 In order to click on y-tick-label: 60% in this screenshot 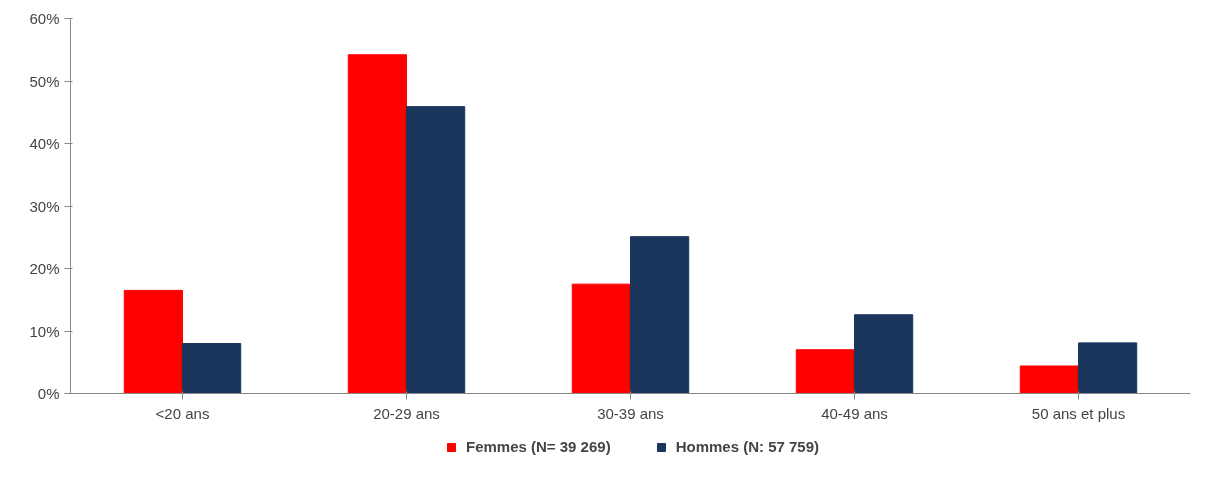, I will do `click(44, 18)`.